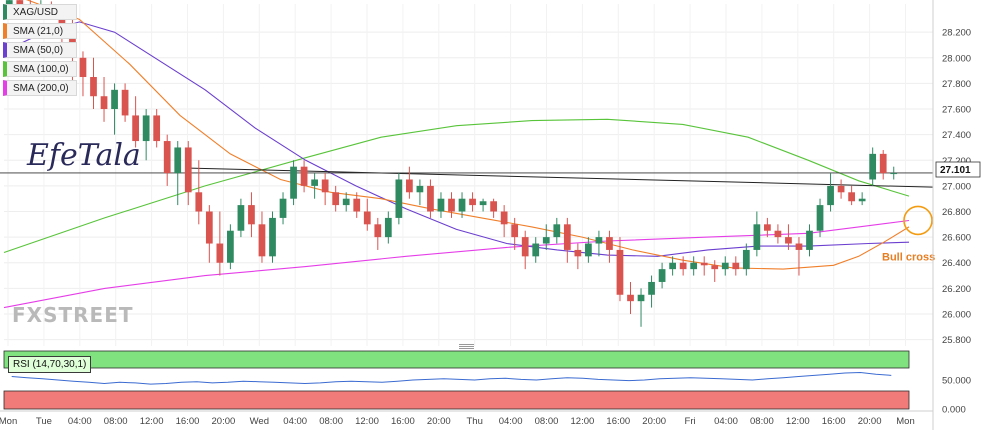  I want to click on x-tick-label: Tue, so click(44, 421).